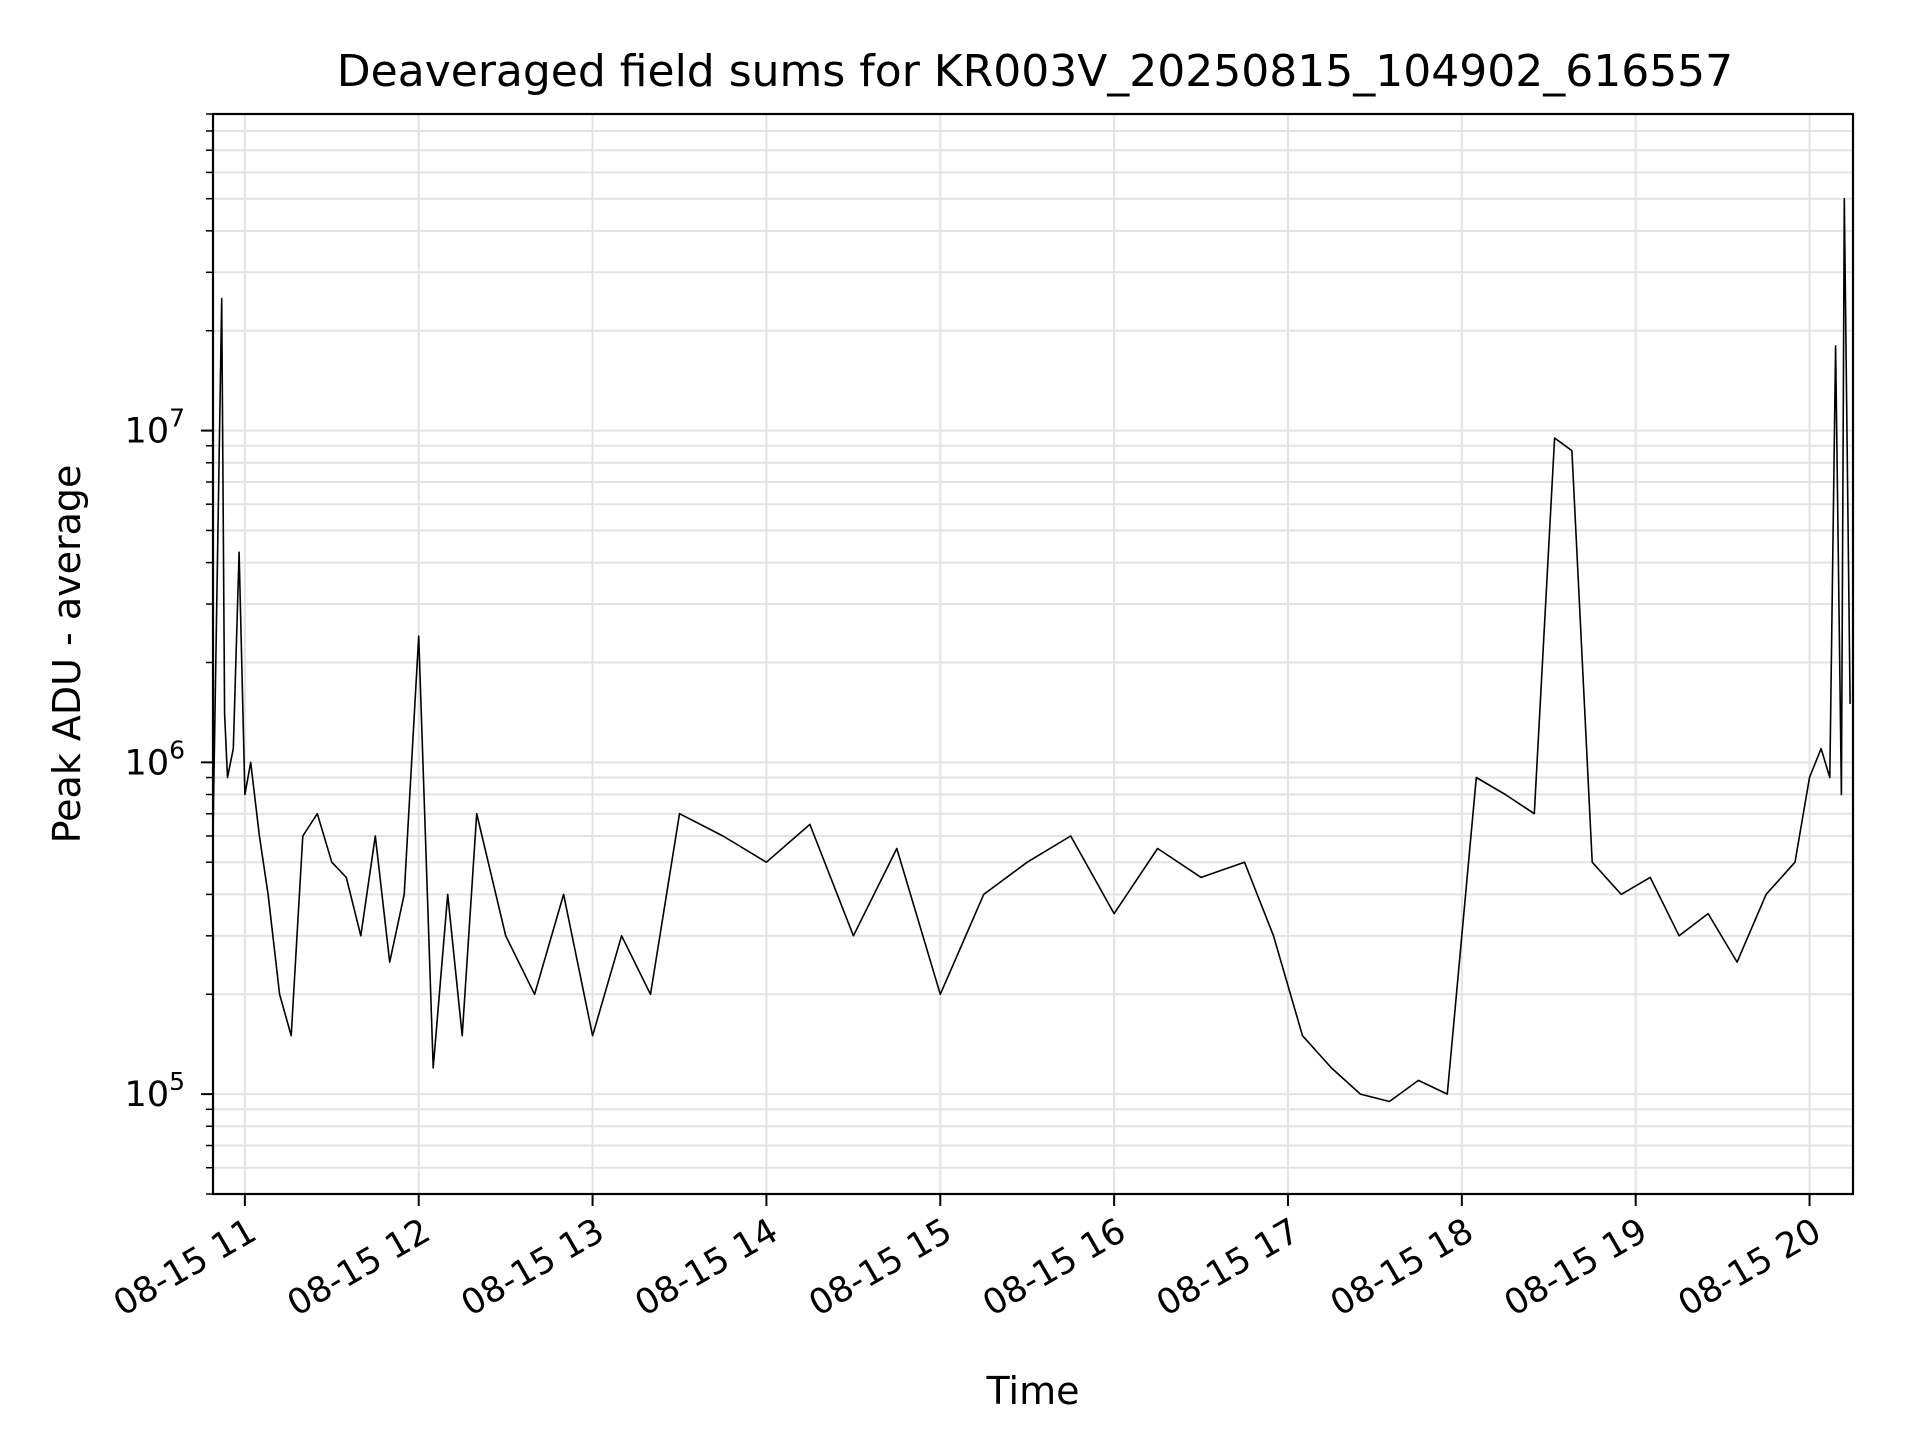 The width and height of the screenshot is (1920, 1440). Describe the element at coordinates (177, 418) in the screenshot. I see `y-tick-exponent: 7` at that location.